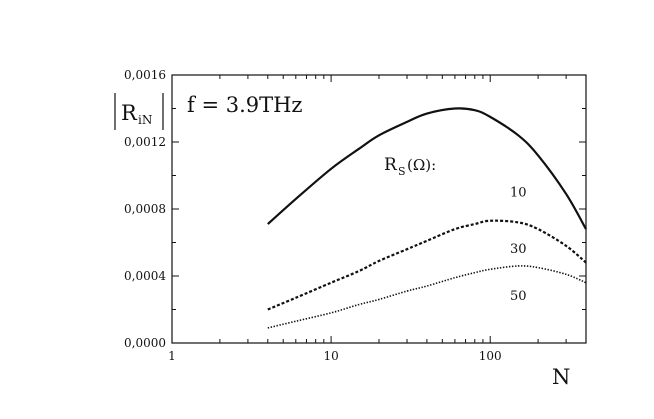 Image resolution: width=654 pixels, height=419 pixels. I want to click on series-label-30: 30, so click(518, 249).